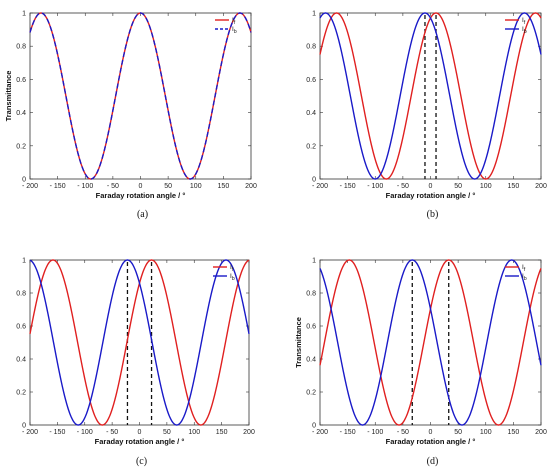 The width and height of the screenshot is (550, 474). What do you see at coordinates (433, 214) in the screenshot?
I see `panel-label: (b)` at bounding box center [433, 214].